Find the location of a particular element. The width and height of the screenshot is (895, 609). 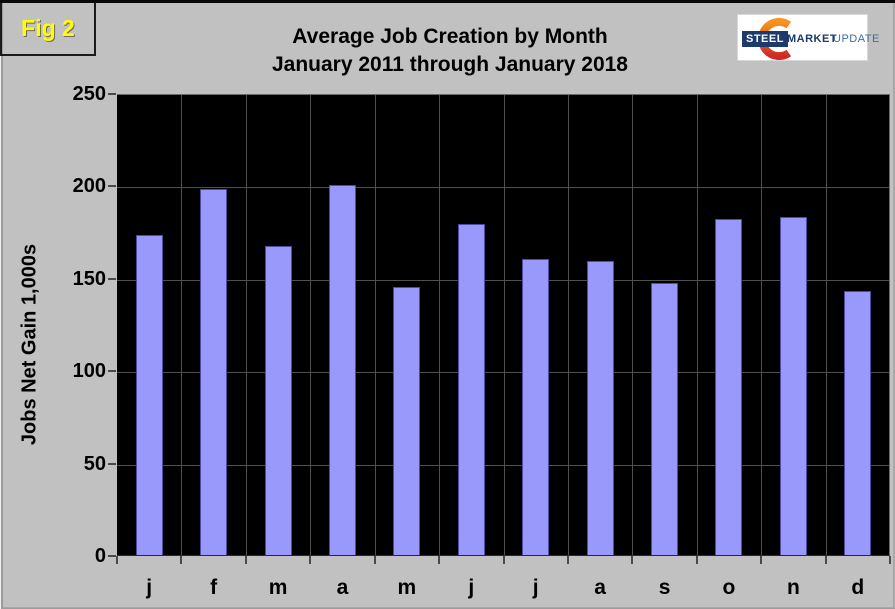

x-tick-label-a-4: a is located at coordinates (342, 587).